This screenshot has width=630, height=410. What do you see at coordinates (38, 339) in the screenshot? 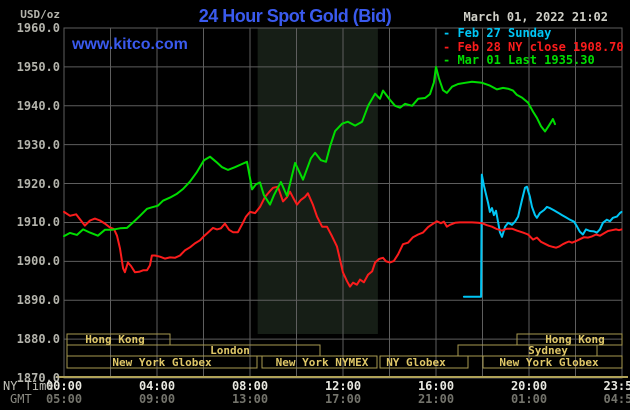
I see `y-tick-label: 1880.0` at bounding box center [38, 339].